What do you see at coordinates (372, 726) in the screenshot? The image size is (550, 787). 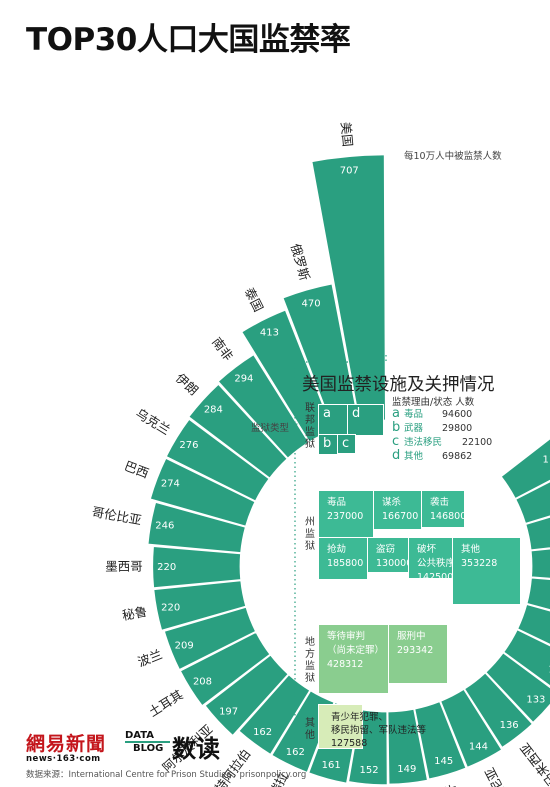 I see `other-cell: 青少年犯罪、 移民拘留、军队违法等 127588` at bounding box center [372, 726].